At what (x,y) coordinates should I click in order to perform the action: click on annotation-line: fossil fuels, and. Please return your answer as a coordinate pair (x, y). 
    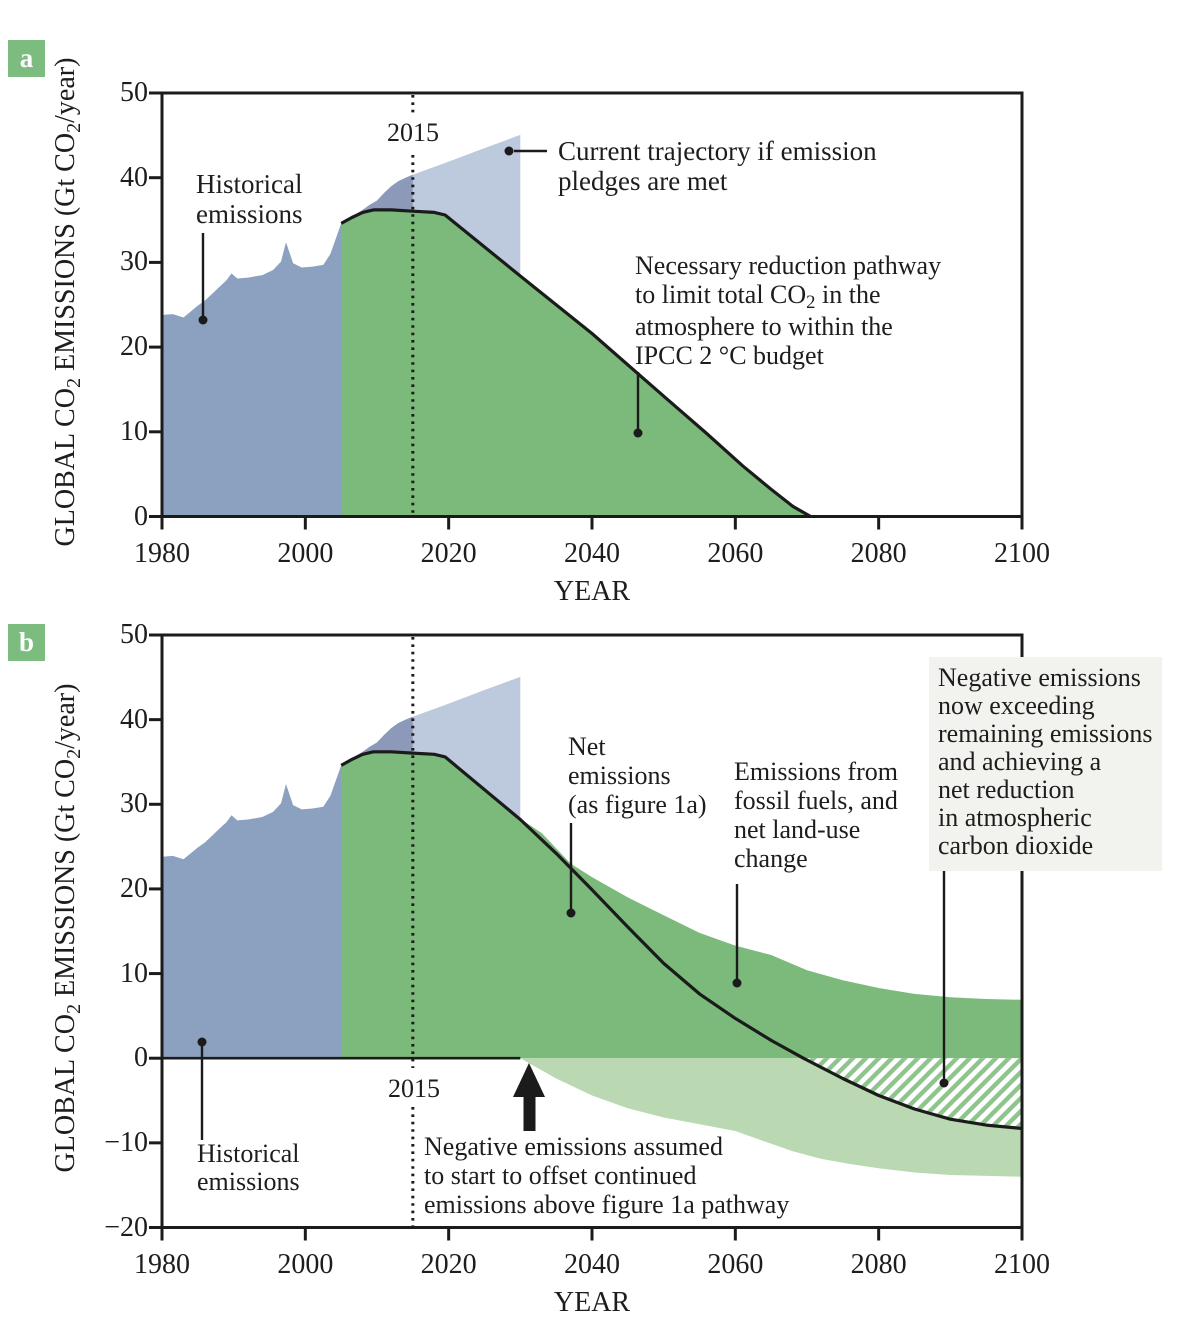
    Looking at the image, I should click on (816, 800).